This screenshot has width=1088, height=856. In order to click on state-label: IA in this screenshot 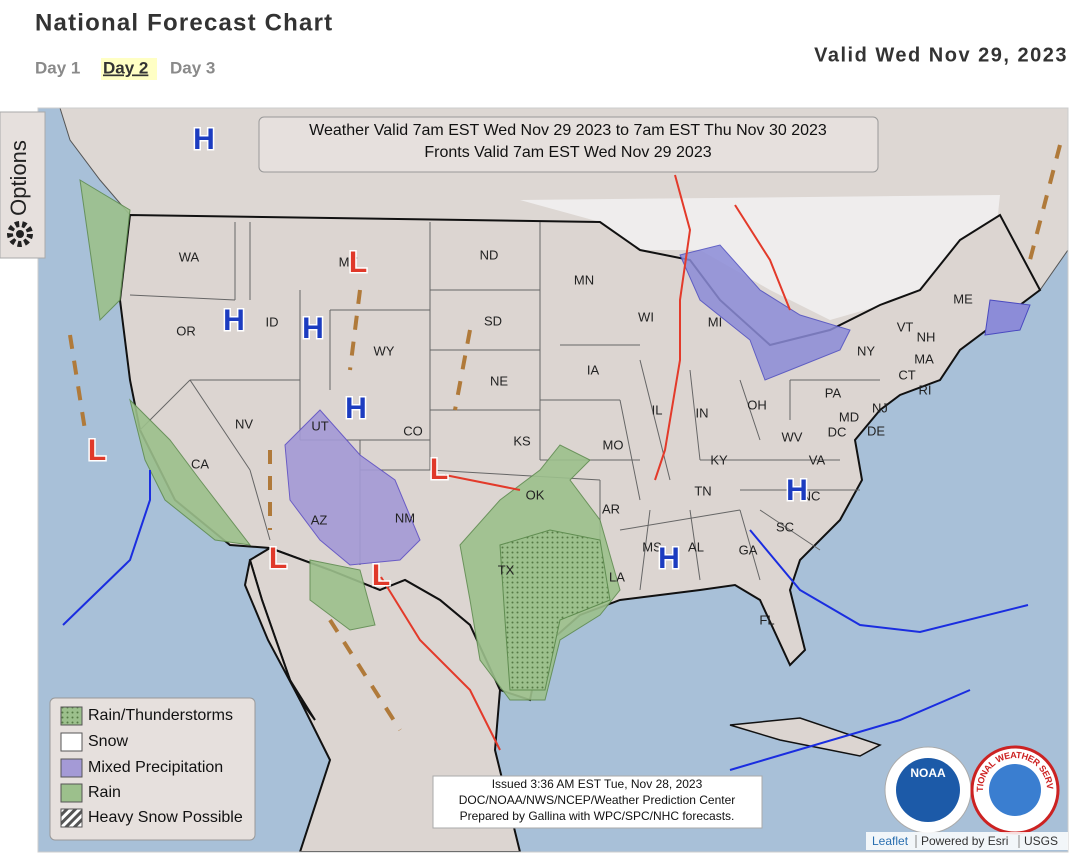, I will do `click(593, 369)`.